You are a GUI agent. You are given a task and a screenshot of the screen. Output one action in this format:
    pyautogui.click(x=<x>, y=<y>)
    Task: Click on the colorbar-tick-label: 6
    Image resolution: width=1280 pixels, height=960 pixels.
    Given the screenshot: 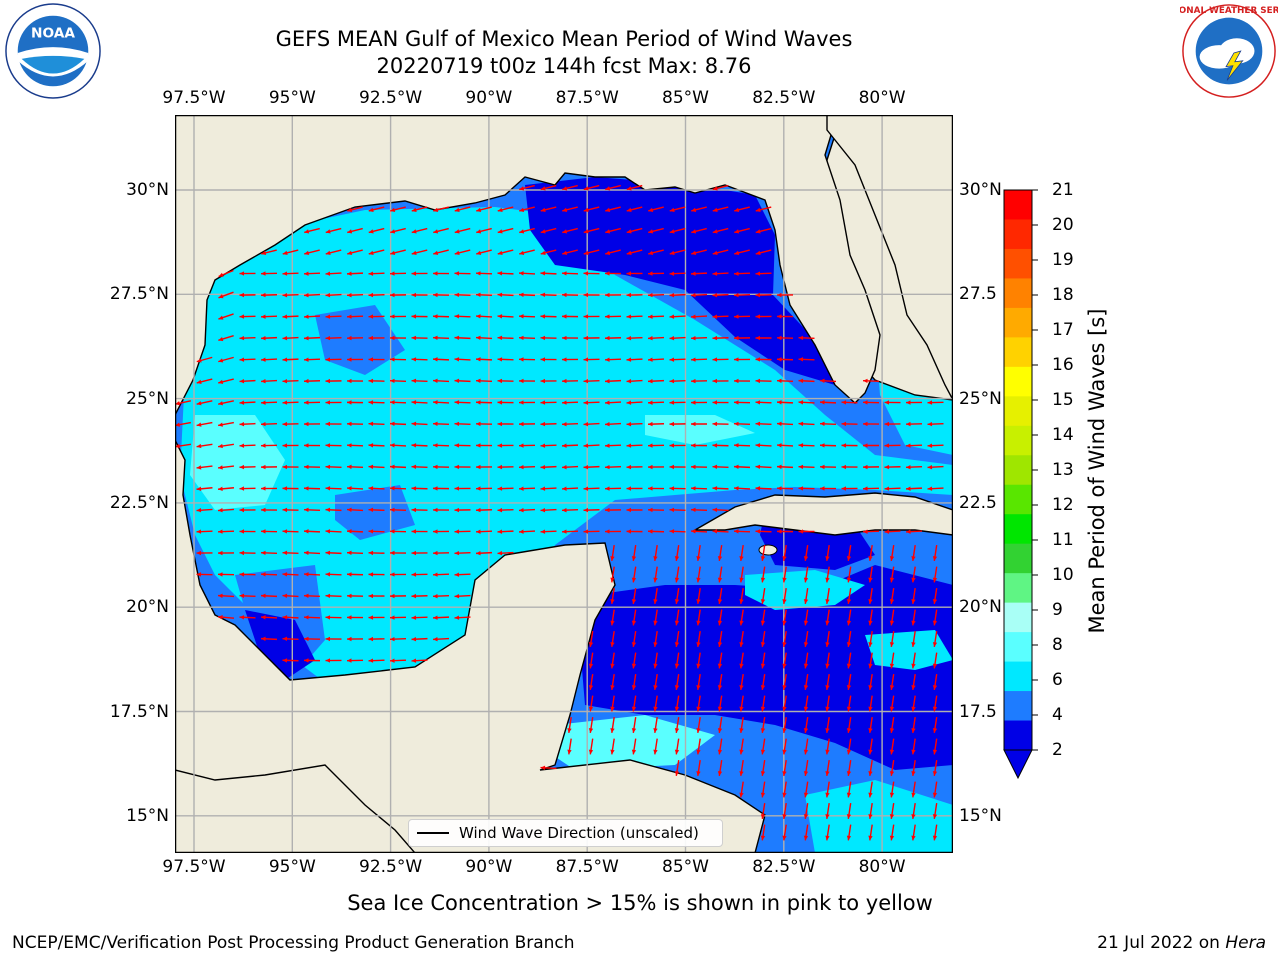 What is the action you would take?
    pyautogui.click(x=1057, y=680)
    